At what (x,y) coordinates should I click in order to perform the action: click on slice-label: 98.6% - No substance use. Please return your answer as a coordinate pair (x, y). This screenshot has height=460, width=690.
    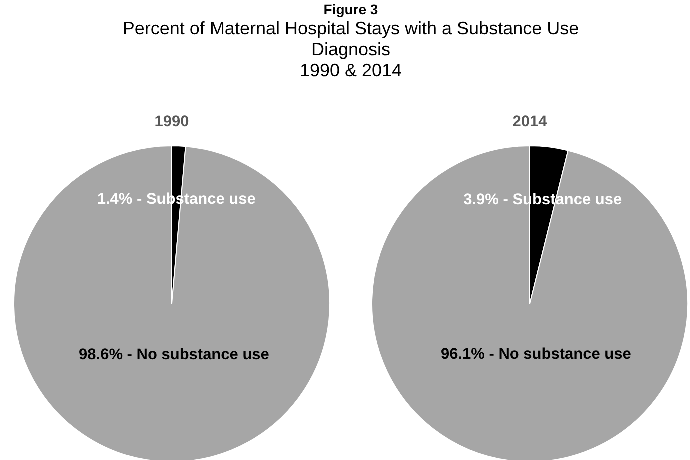
    Looking at the image, I should click on (174, 355).